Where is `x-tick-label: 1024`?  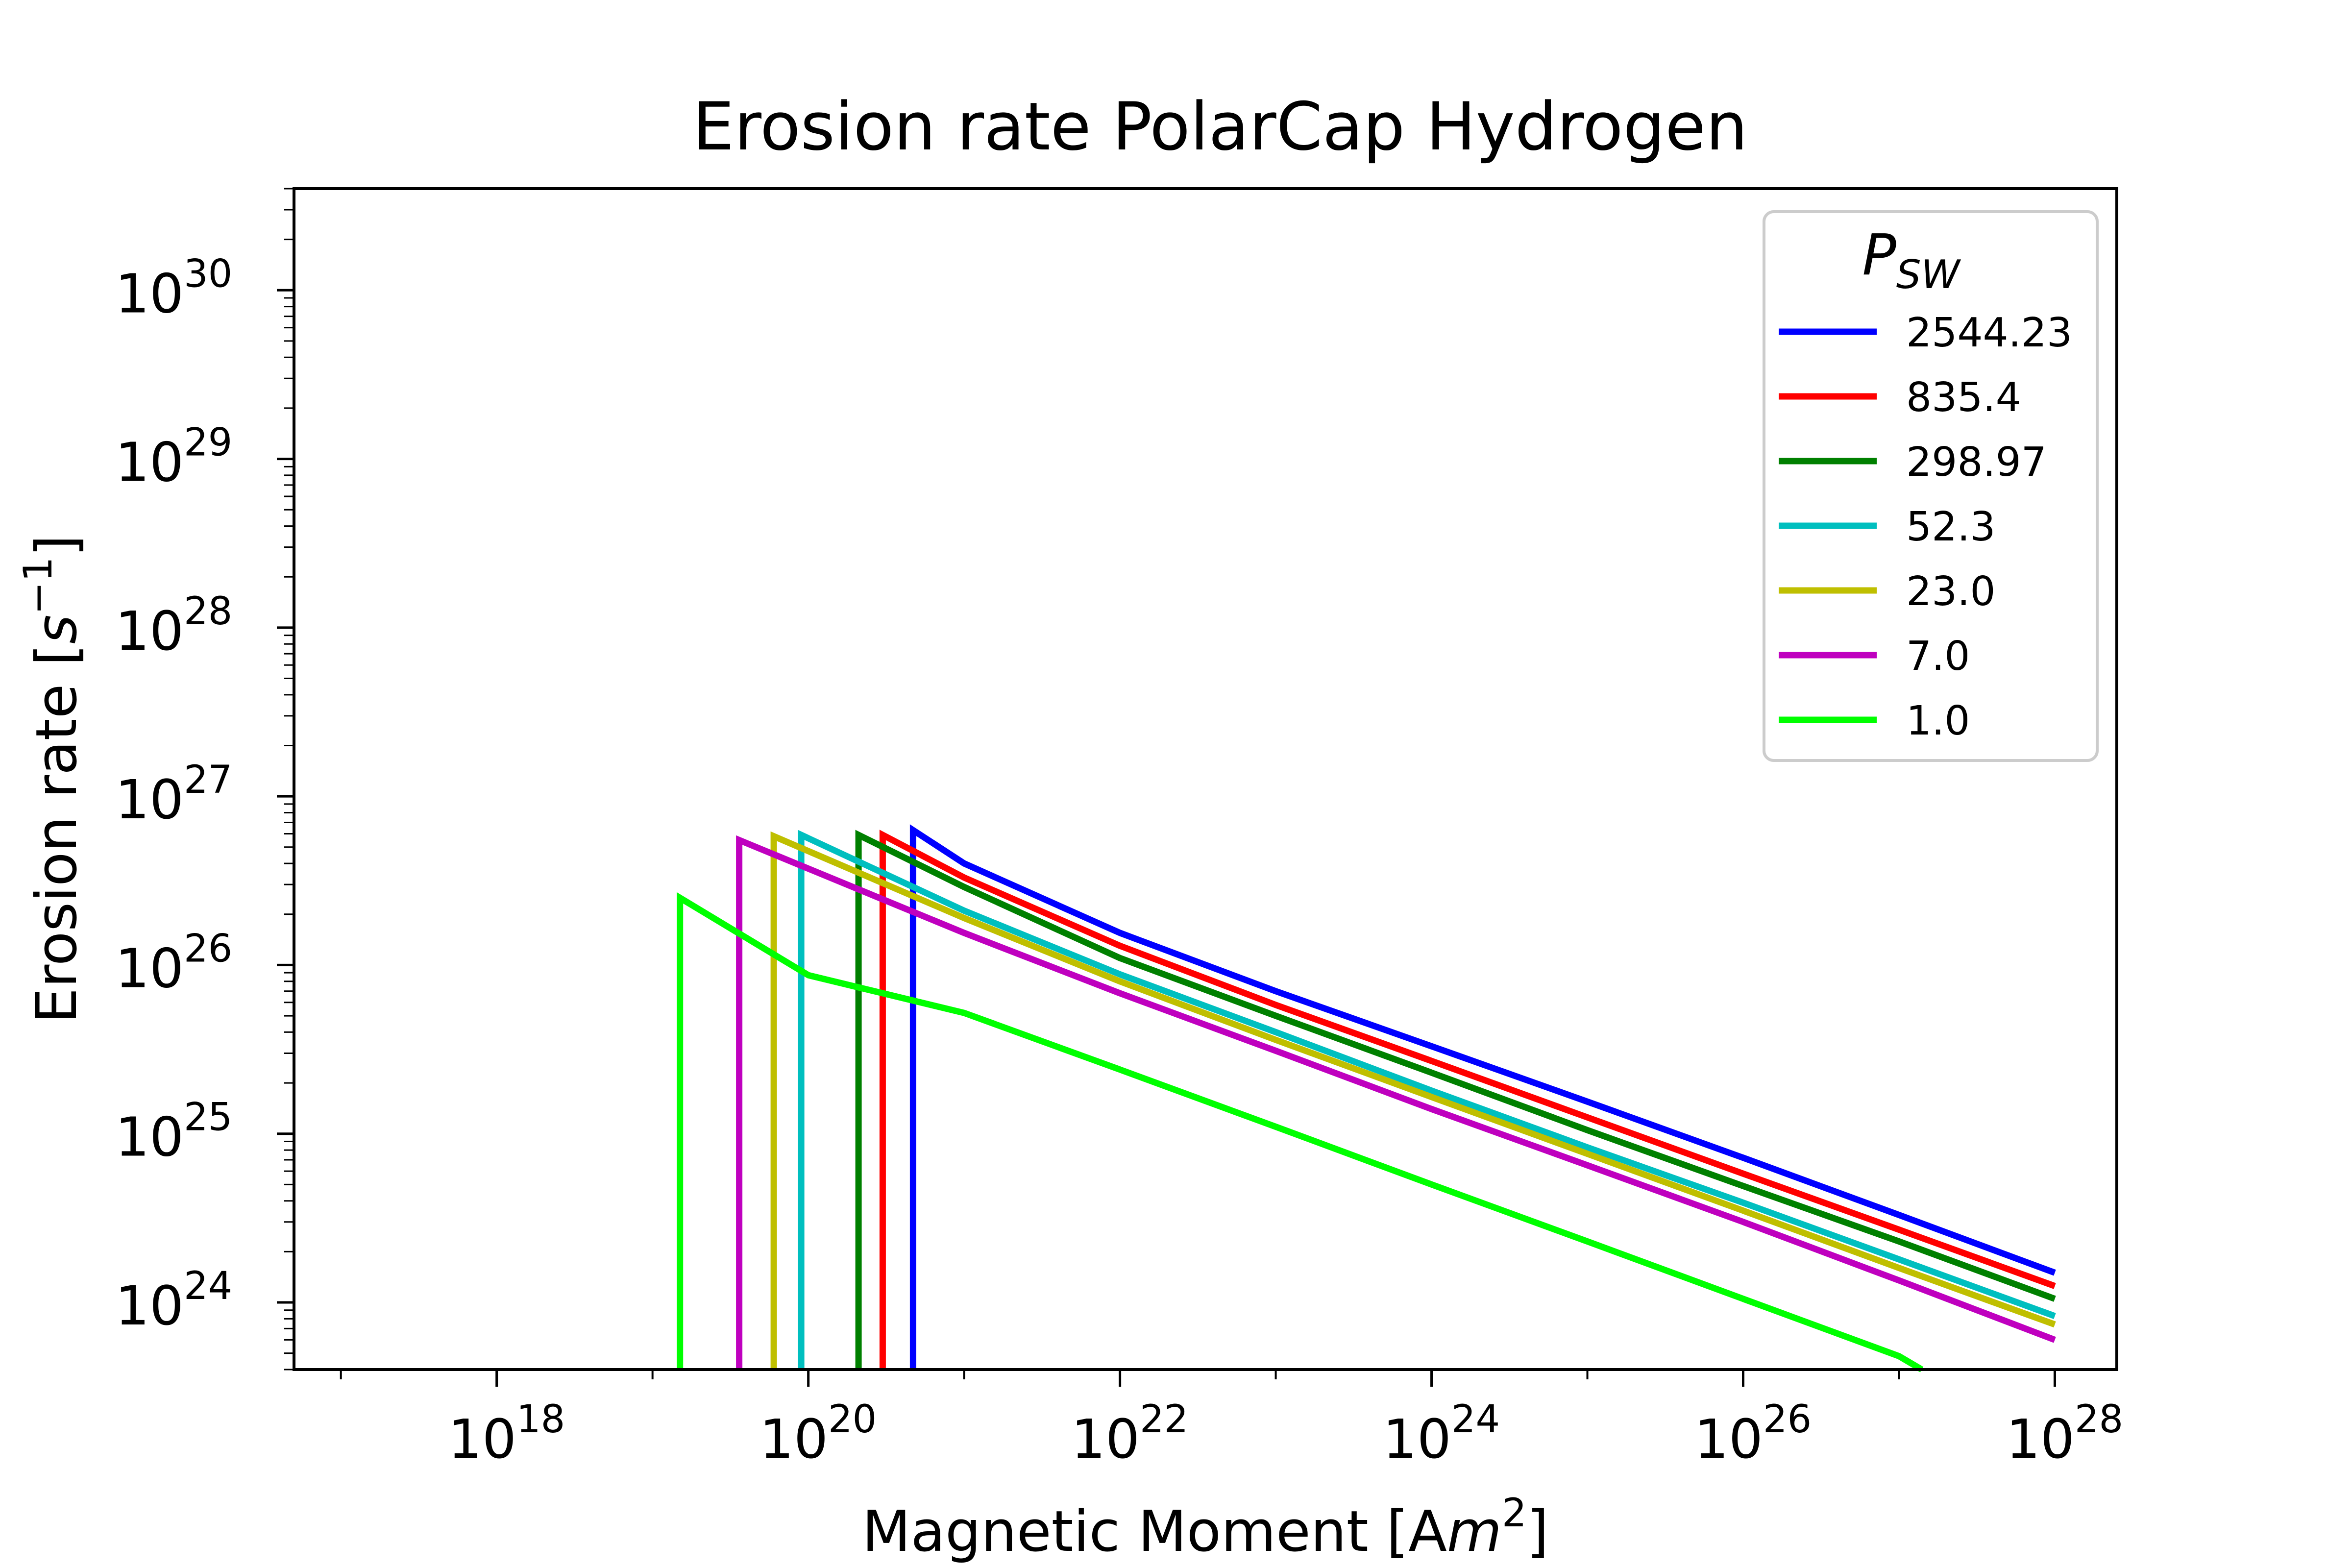 x-tick-label: 1024 is located at coordinates (1441, 1433).